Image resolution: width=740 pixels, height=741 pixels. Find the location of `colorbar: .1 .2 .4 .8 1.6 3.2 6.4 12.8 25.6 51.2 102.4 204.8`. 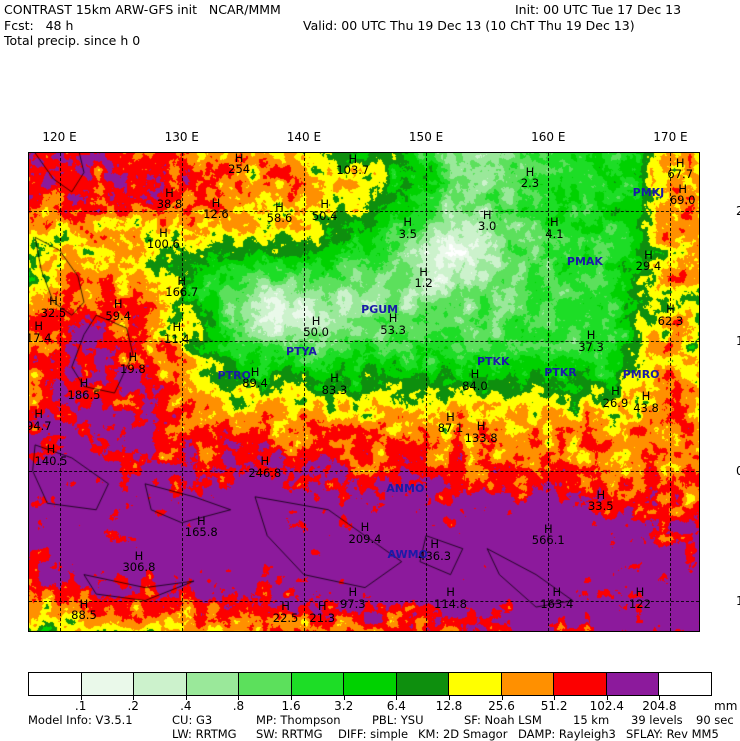

colorbar: .1 .2 .4 .8 1.6 3.2 6.4 12.8 25.6 51.2 102.4 204.8 is located at coordinates (370, 692).